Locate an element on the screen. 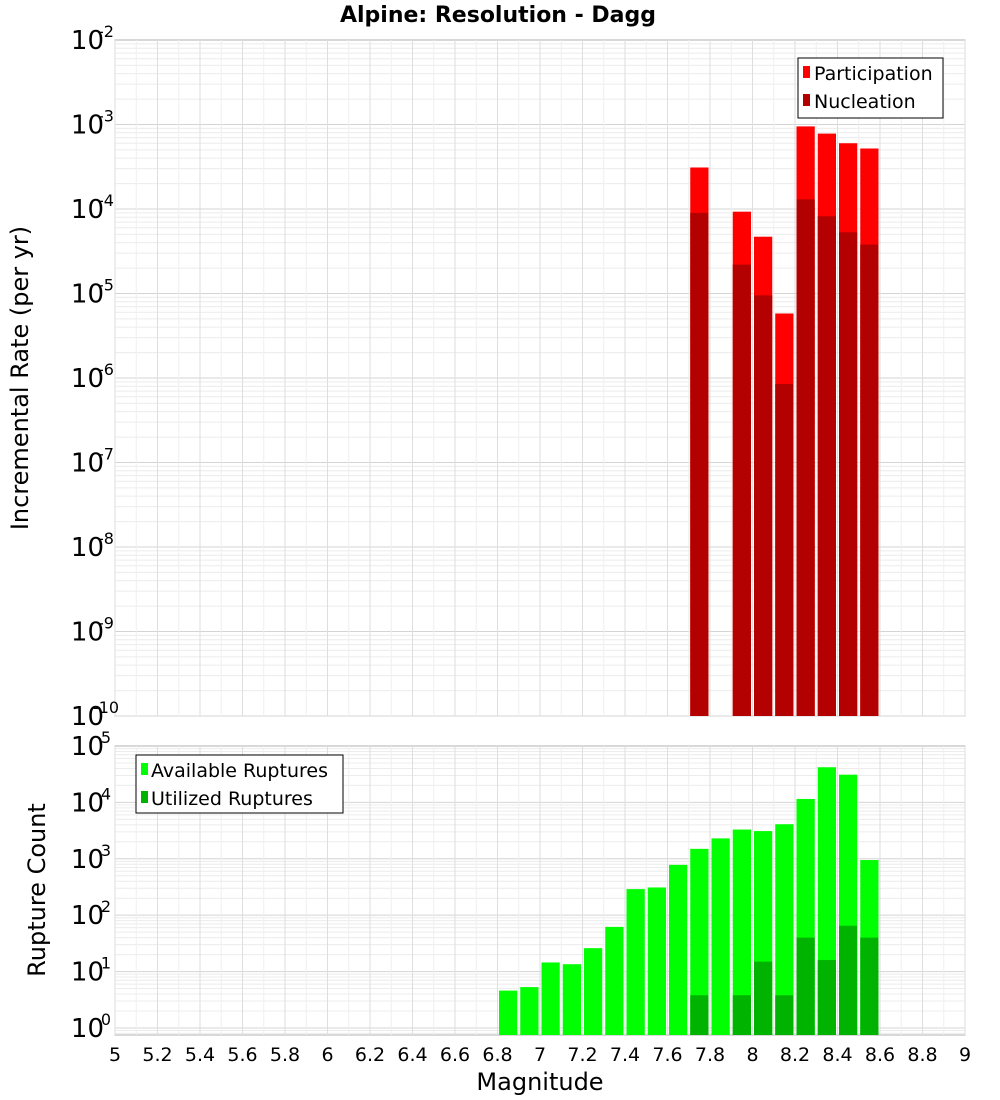 This screenshot has width=1000, height=1100. x-tick-label: 7.6 is located at coordinates (667, 1055).